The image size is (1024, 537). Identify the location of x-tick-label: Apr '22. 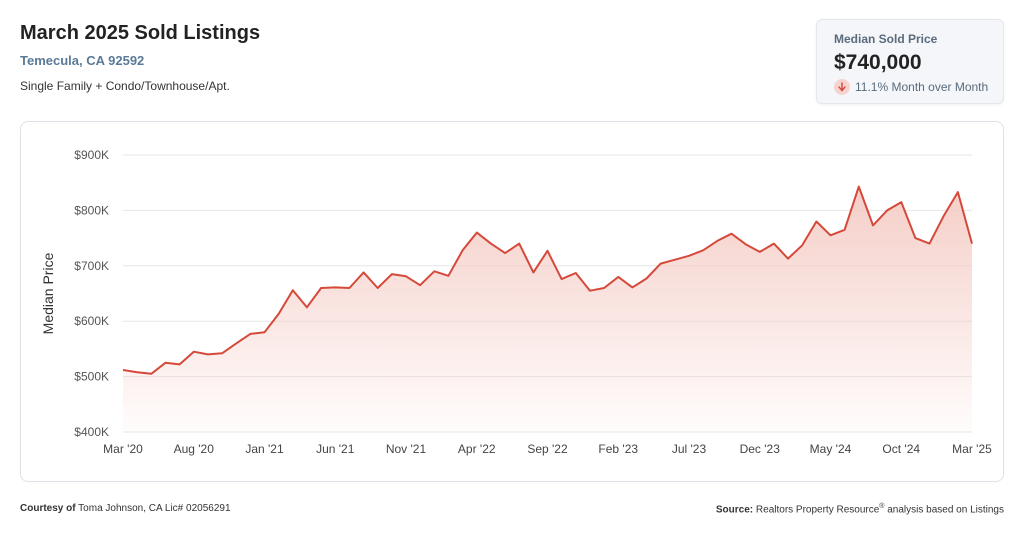
(477, 449).